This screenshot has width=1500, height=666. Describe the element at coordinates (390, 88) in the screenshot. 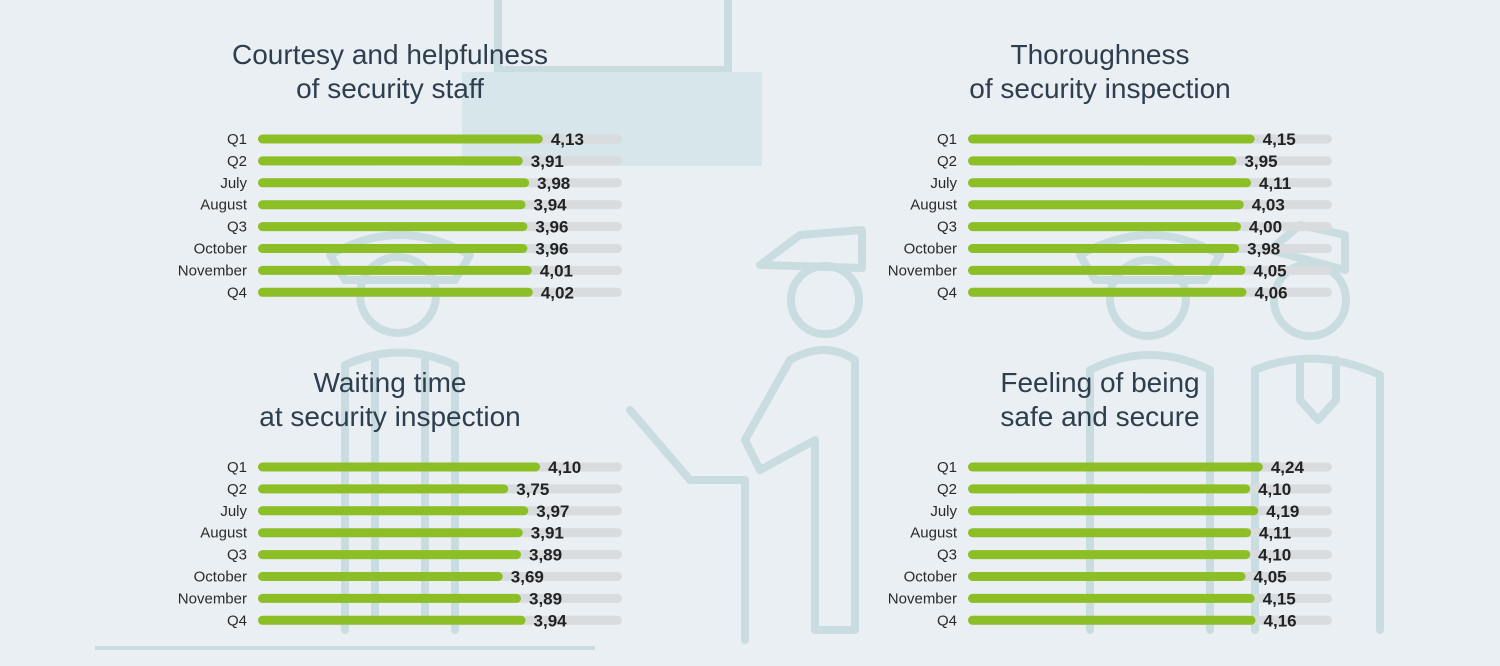

I see `chart-title-line-2: of security staff` at that location.